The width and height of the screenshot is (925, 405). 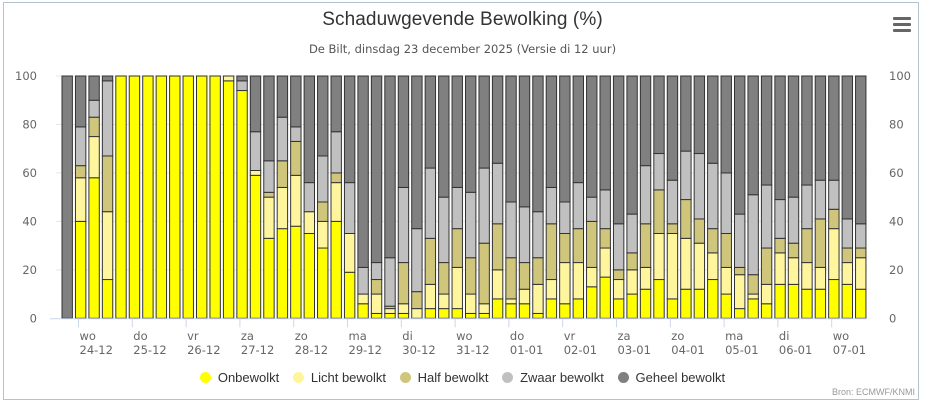 What do you see at coordinates (239, 377) in the screenshot?
I see `legend-item-onbewolkt: Onbewolkt` at bounding box center [239, 377].